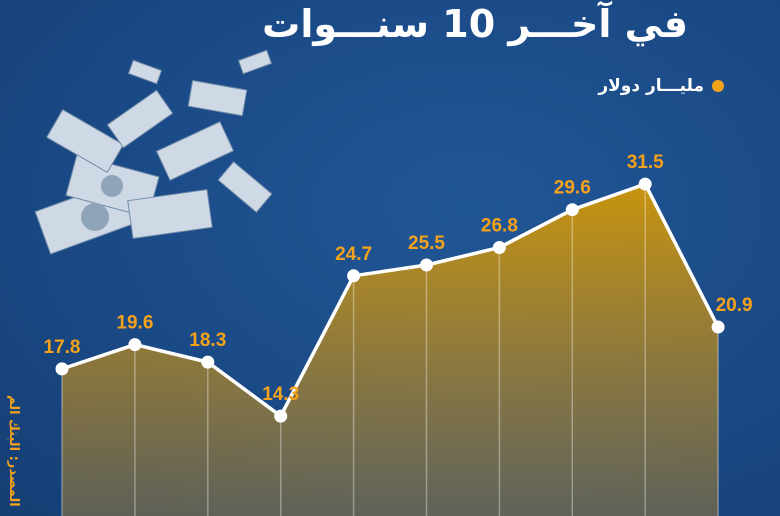  I want to click on data-label: 14.3, so click(280, 394).